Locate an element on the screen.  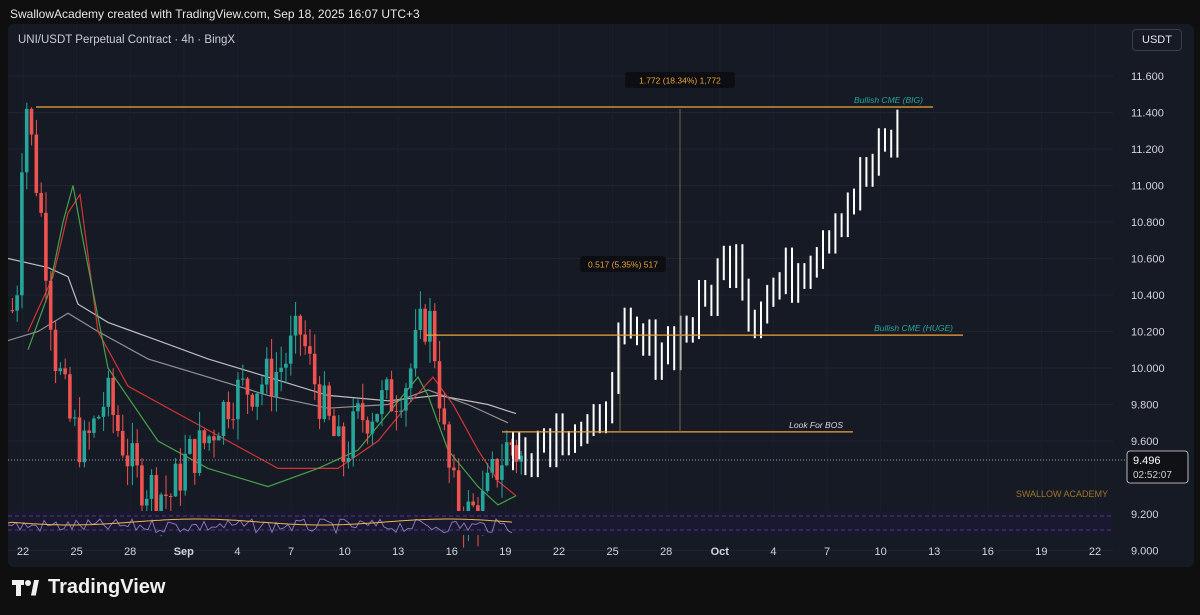
y-tick-label: 10.000 is located at coordinates (1148, 369).